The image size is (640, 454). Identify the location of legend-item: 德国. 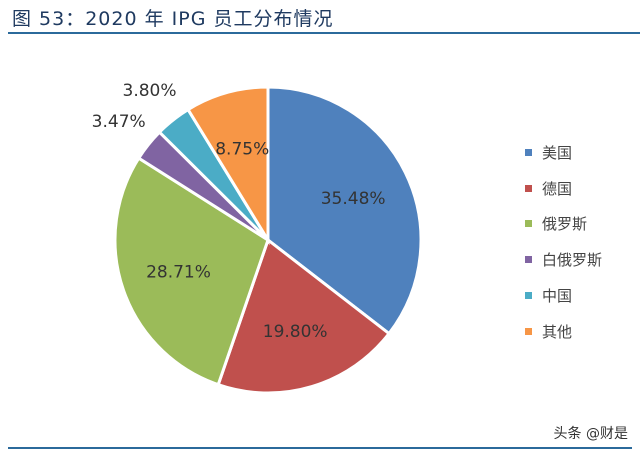
(548, 188).